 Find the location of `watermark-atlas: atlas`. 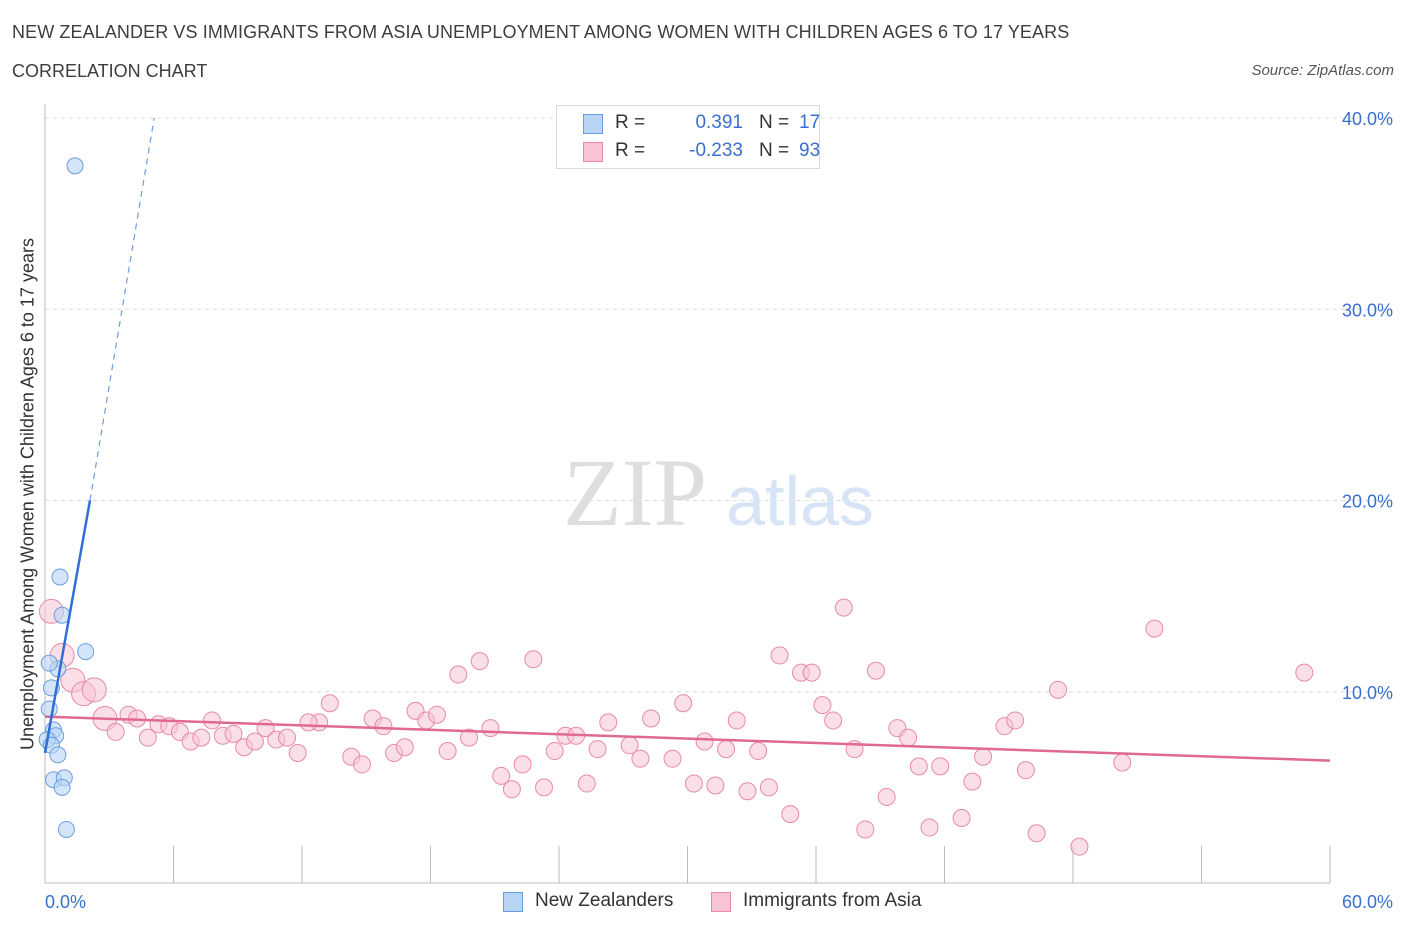

watermark-atlas: atlas is located at coordinates (800, 501).